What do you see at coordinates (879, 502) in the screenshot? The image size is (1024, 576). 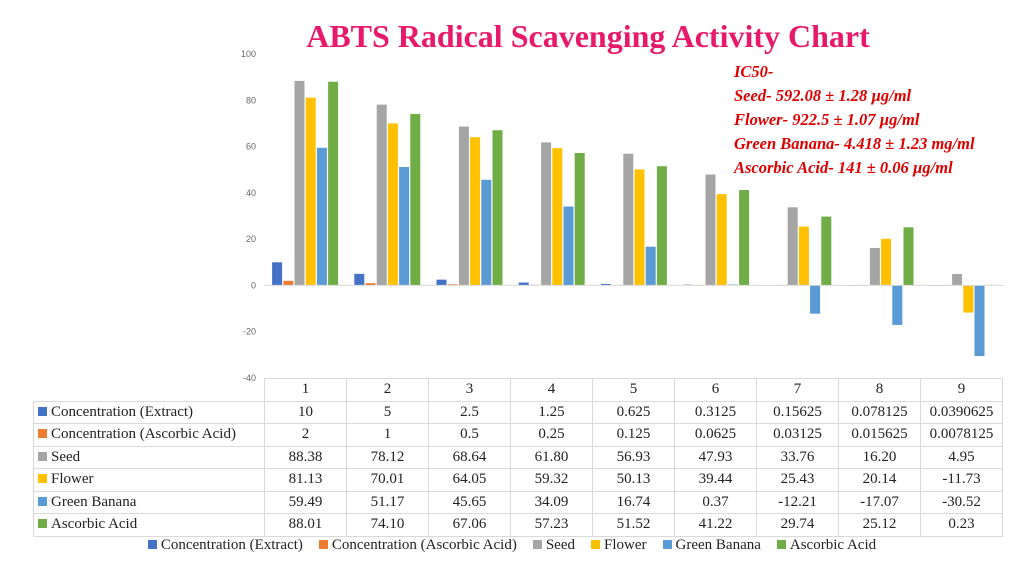 I see `data-value-cell: -17.07` at bounding box center [879, 502].